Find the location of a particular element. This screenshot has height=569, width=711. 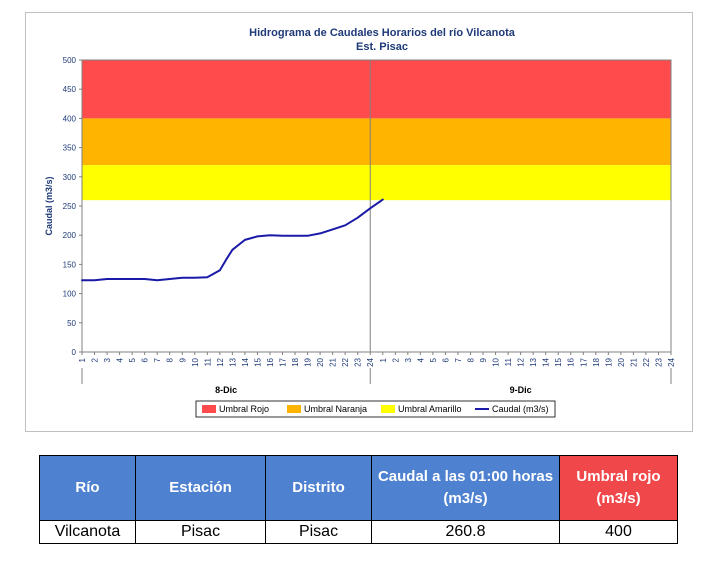

legend-box is located at coordinates (375, 409).